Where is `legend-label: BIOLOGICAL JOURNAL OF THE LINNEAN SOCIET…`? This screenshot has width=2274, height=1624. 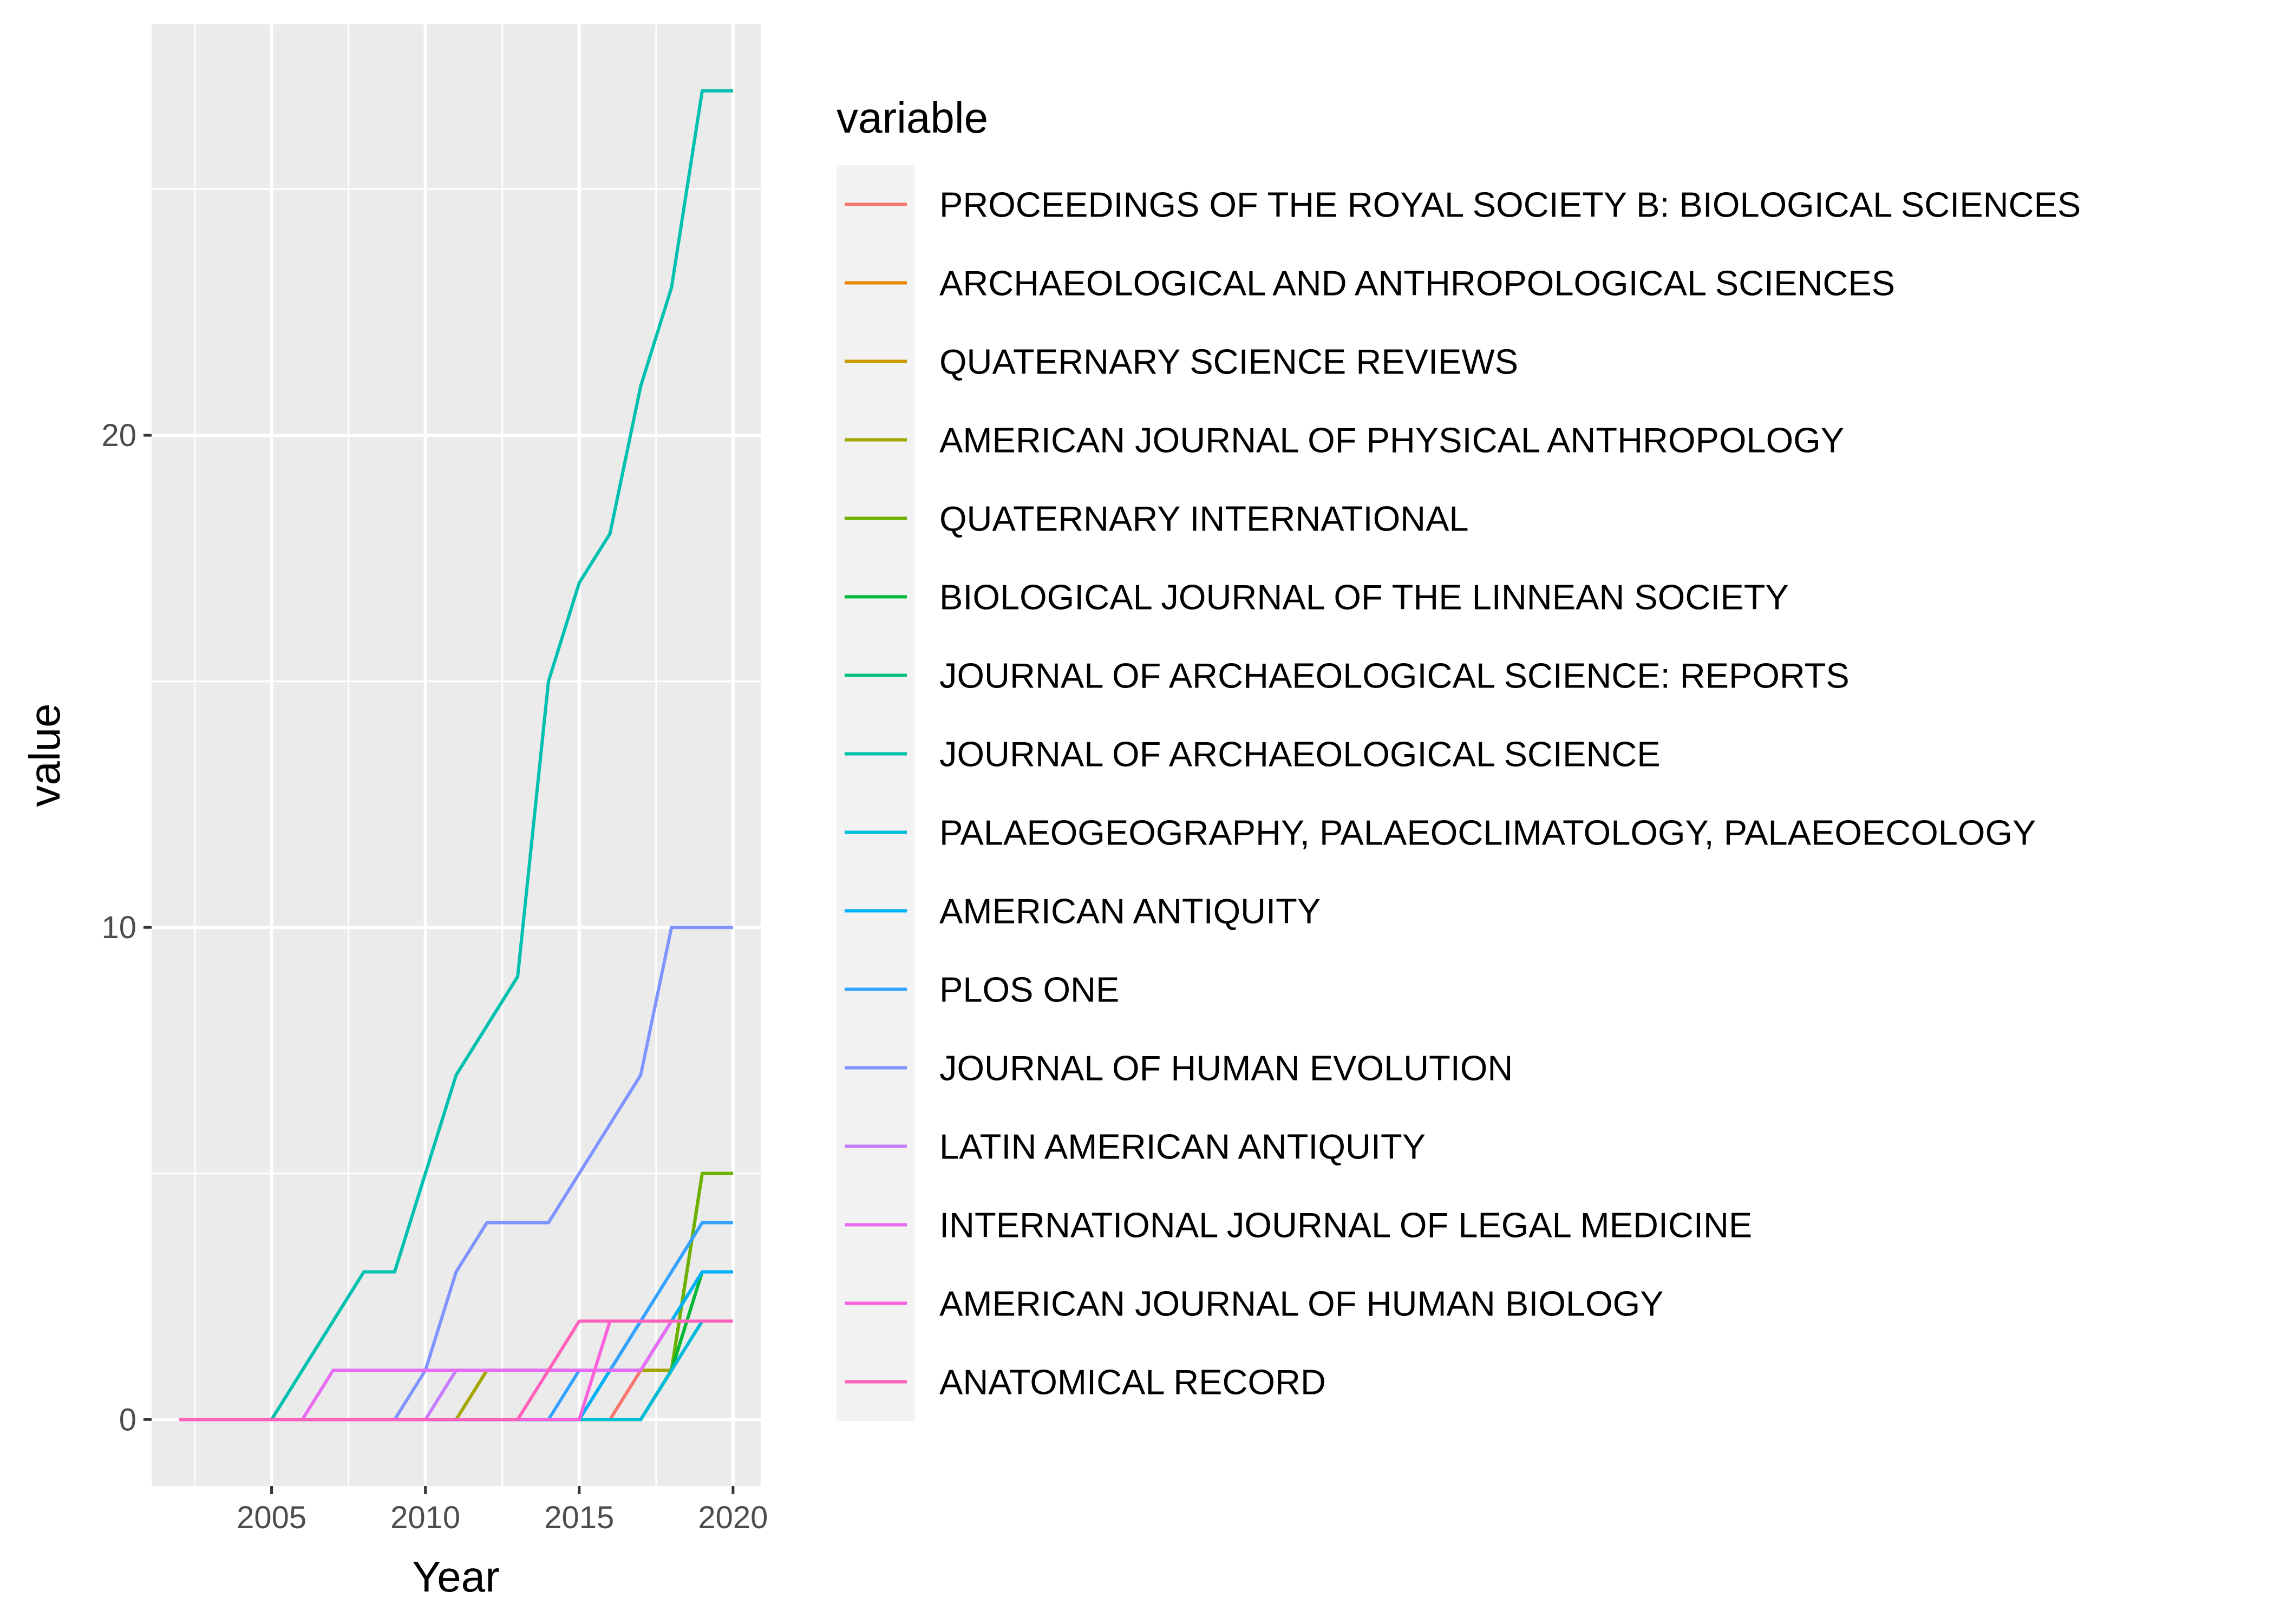
legend-label: BIOLOGICAL JOURNAL OF THE LINNEAN SOCIET… is located at coordinates (1364, 597).